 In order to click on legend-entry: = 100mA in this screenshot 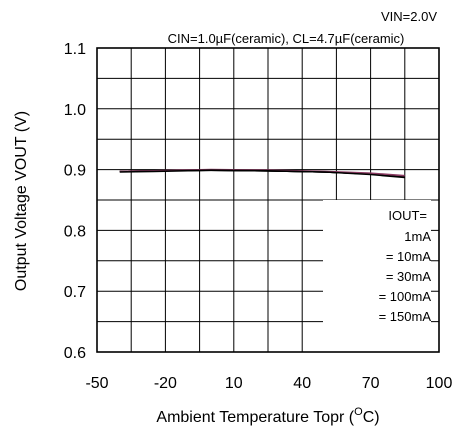, I will do `click(405, 296)`.